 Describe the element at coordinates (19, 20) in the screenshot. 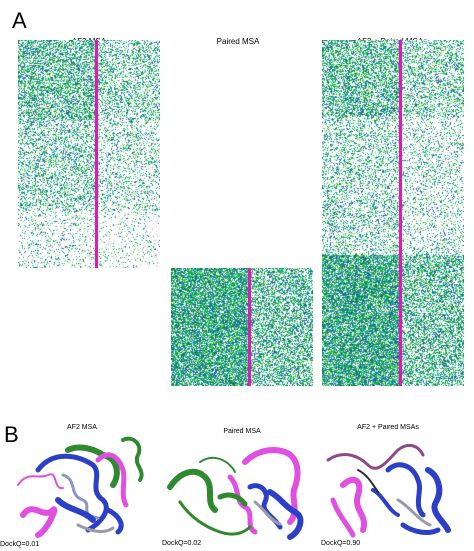

I see `panel-a-label: A` at that location.